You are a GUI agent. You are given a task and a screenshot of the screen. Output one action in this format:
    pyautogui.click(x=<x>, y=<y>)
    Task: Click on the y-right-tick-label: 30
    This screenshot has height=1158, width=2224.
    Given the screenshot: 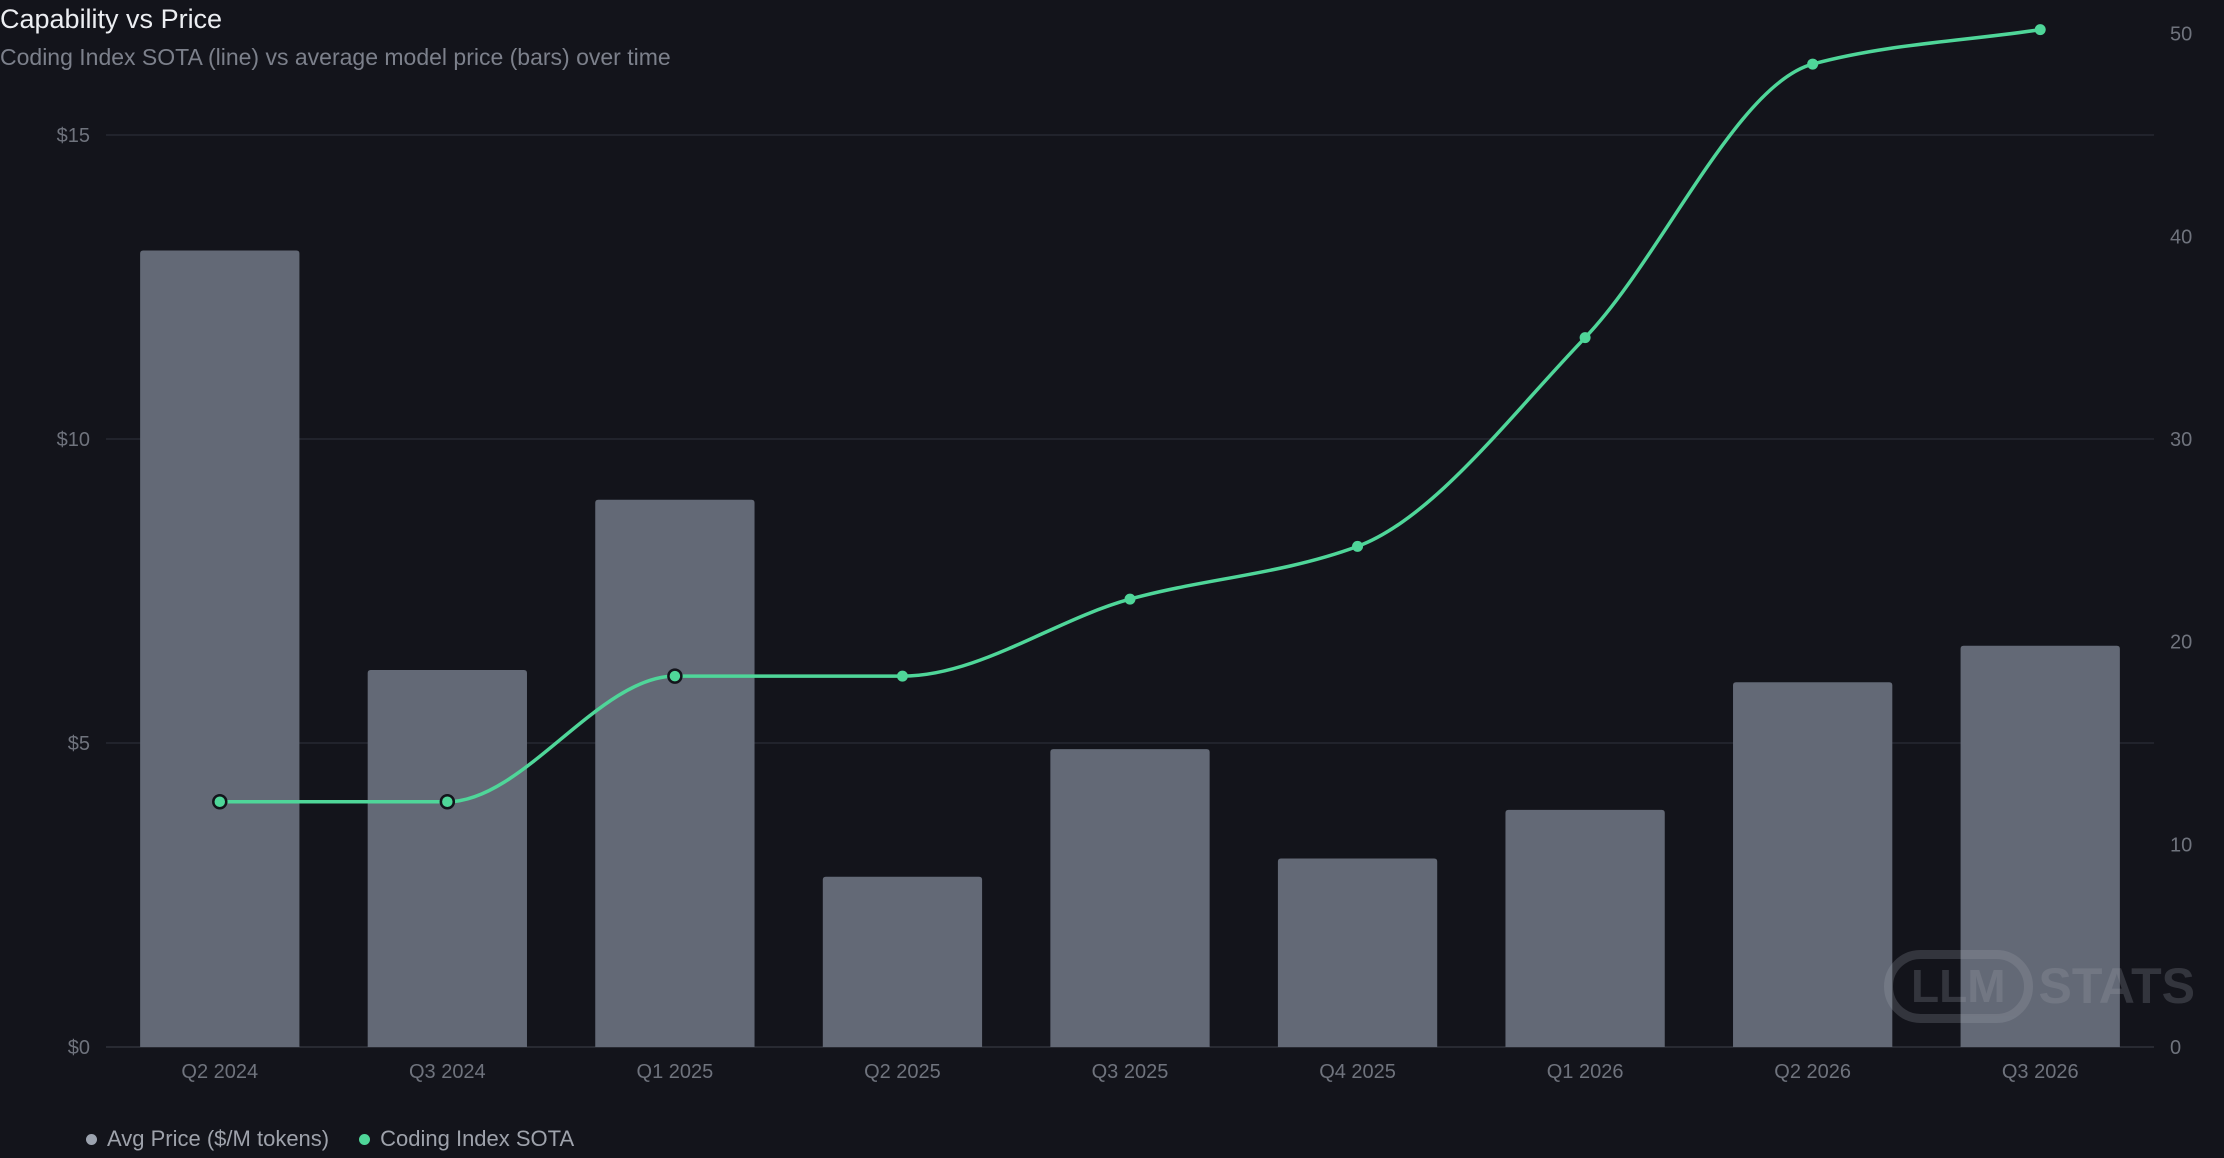 What is the action you would take?
    pyautogui.click(x=2181, y=440)
    